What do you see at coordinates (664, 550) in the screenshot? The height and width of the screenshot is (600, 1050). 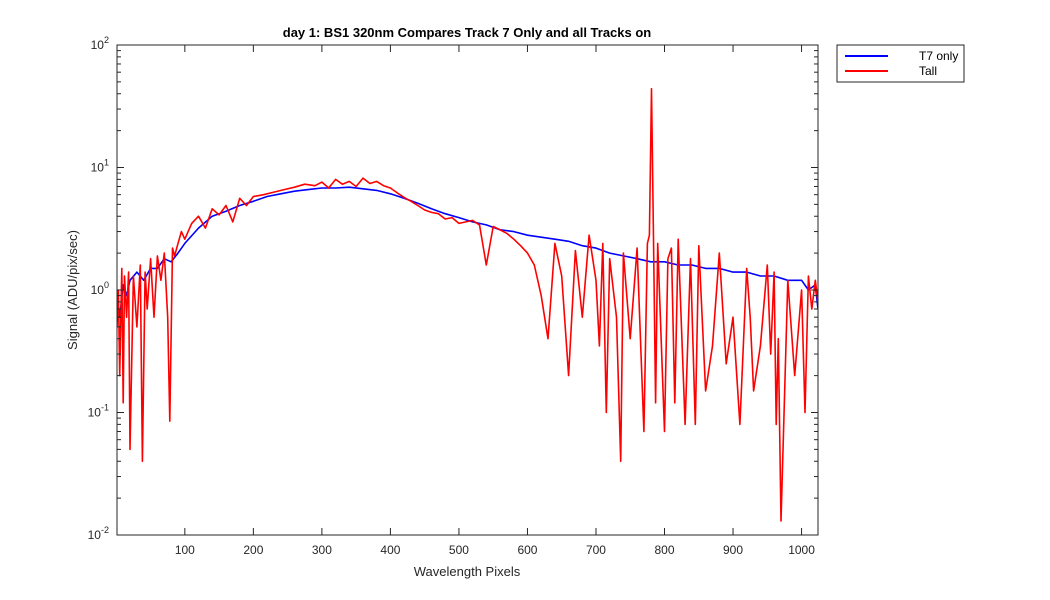 I see `x-tick-label: 800` at bounding box center [664, 550].